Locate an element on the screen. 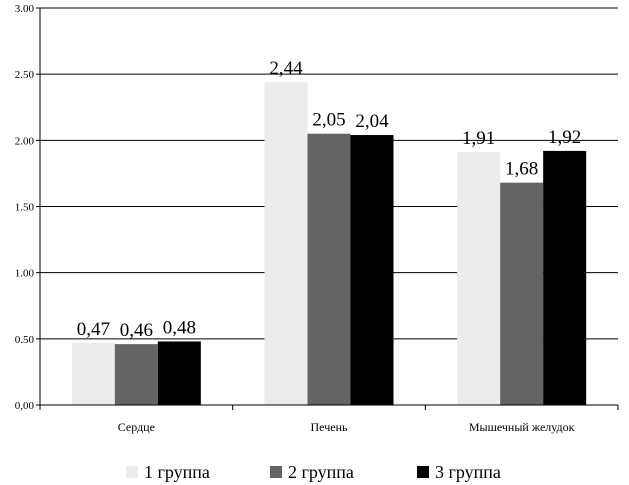  data-label: 0,46 is located at coordinates (136, 330).